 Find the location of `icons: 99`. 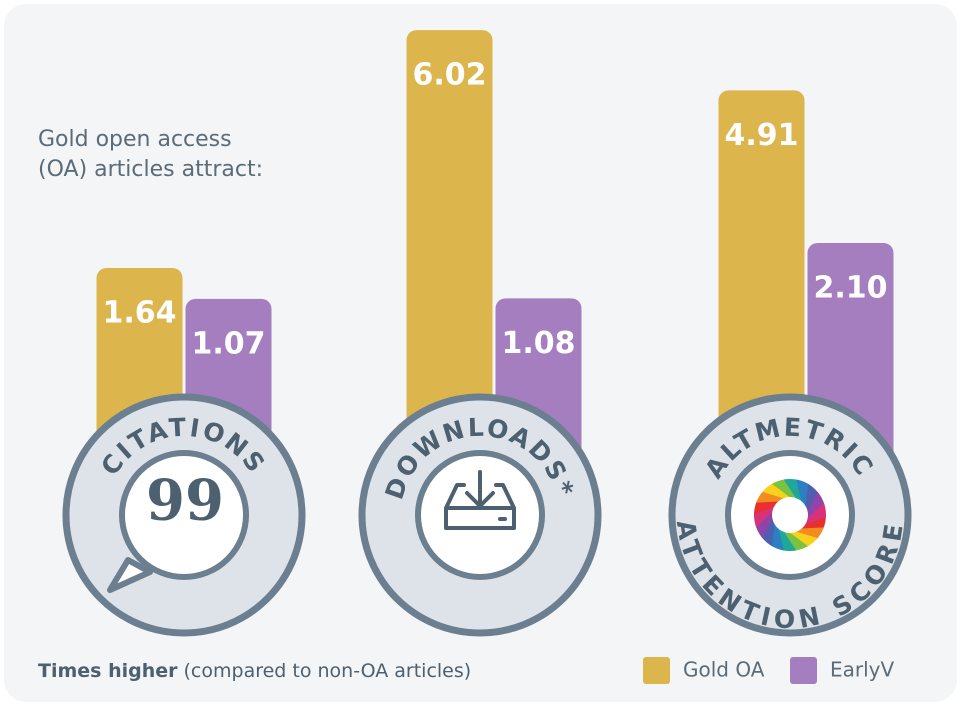

icons: 99 is located at coordinates (466, 530).